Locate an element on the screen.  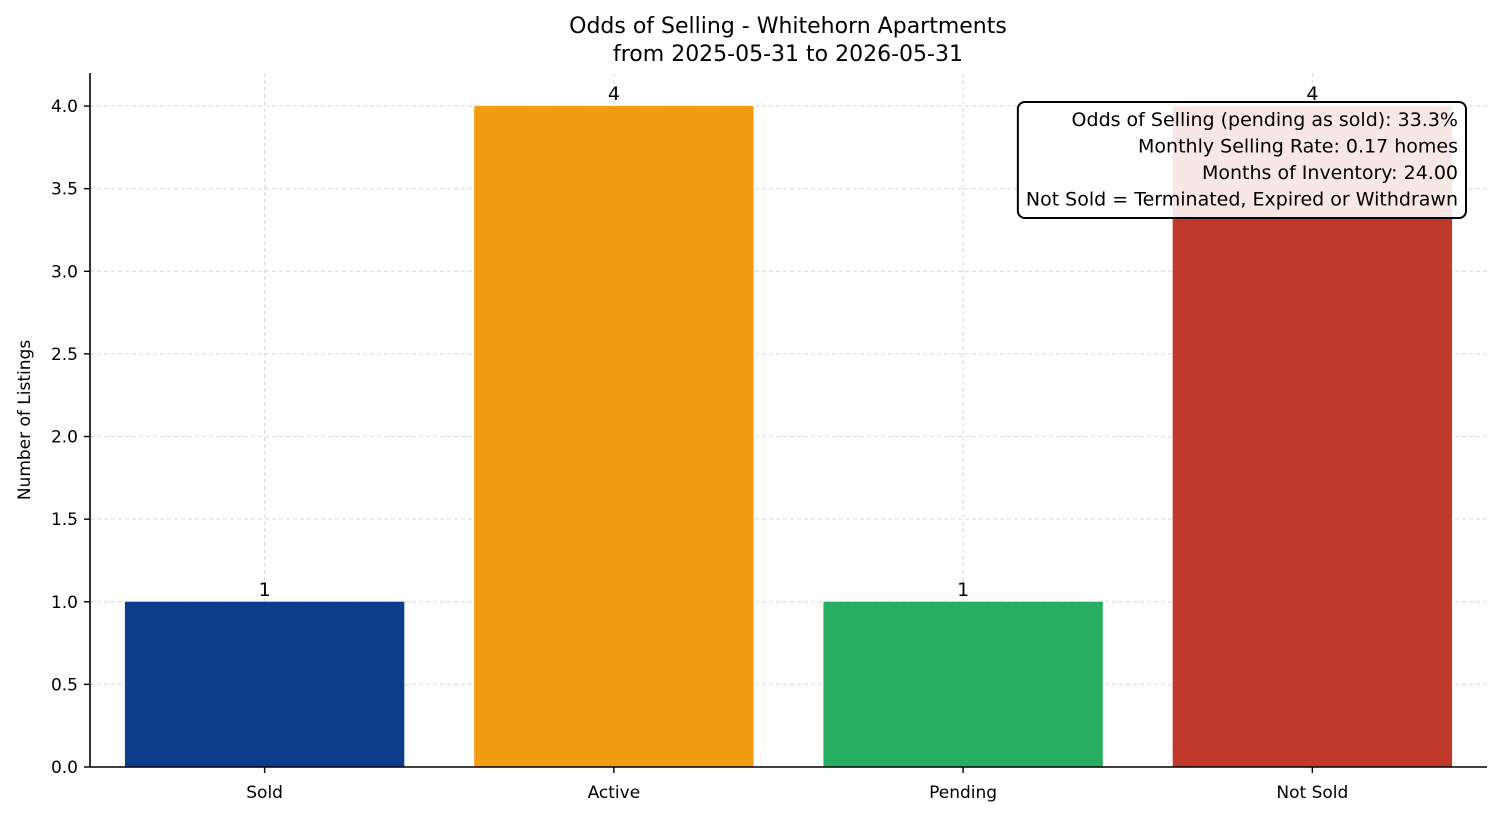
stats-line-inventory: Months of Inventory: 24.00 is located at coordinates (1330, 173).